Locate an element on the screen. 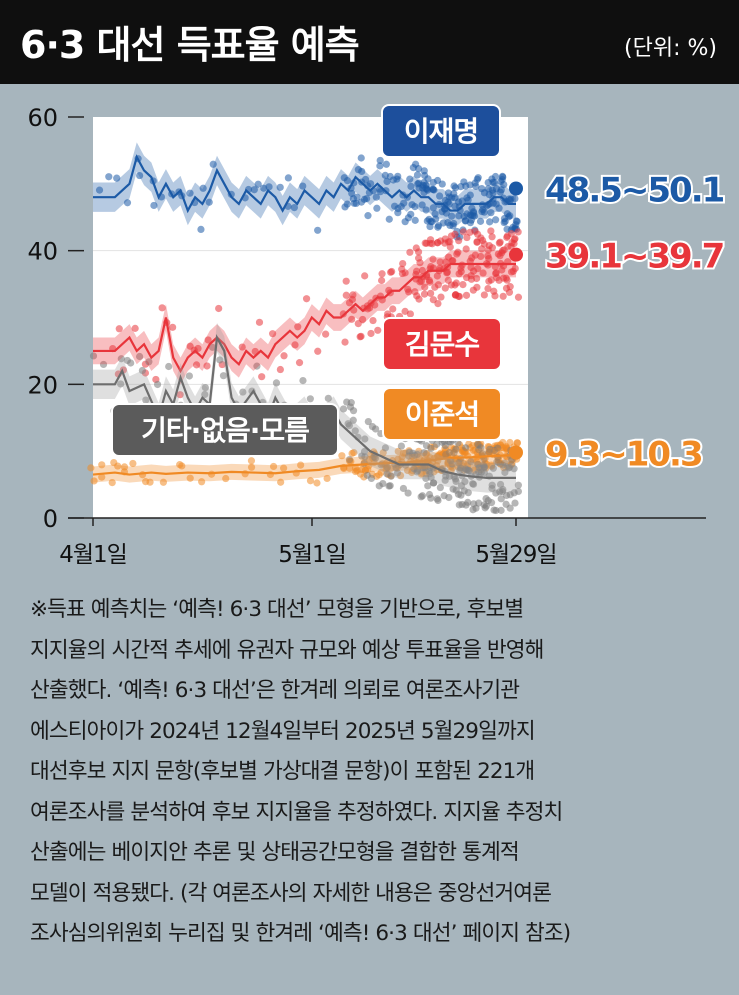  note-line: 에스티아이가 2024년 12월4일부터 2025년 5월29일까지 is located at coordinates (283, 731).